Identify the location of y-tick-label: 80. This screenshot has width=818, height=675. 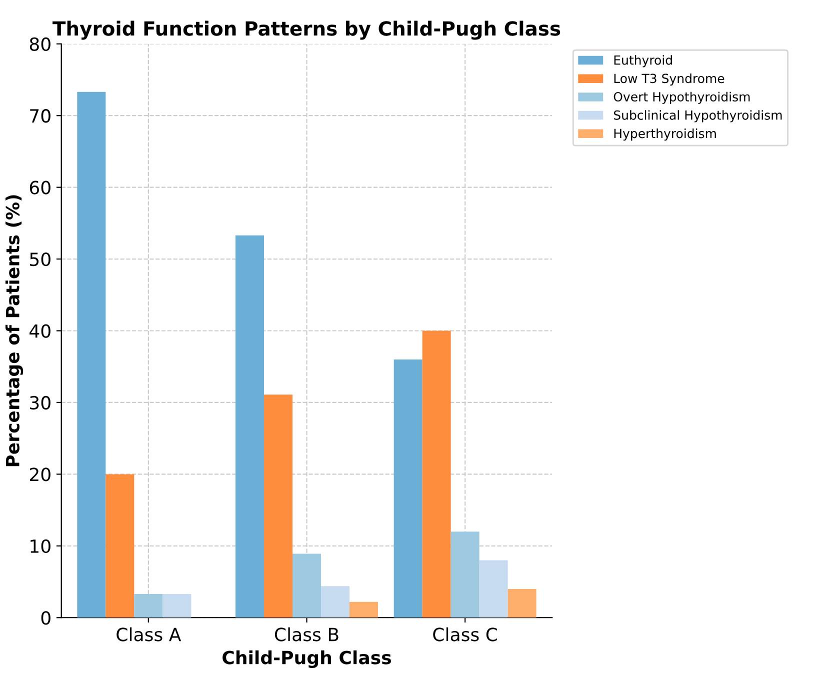
(40, 44).